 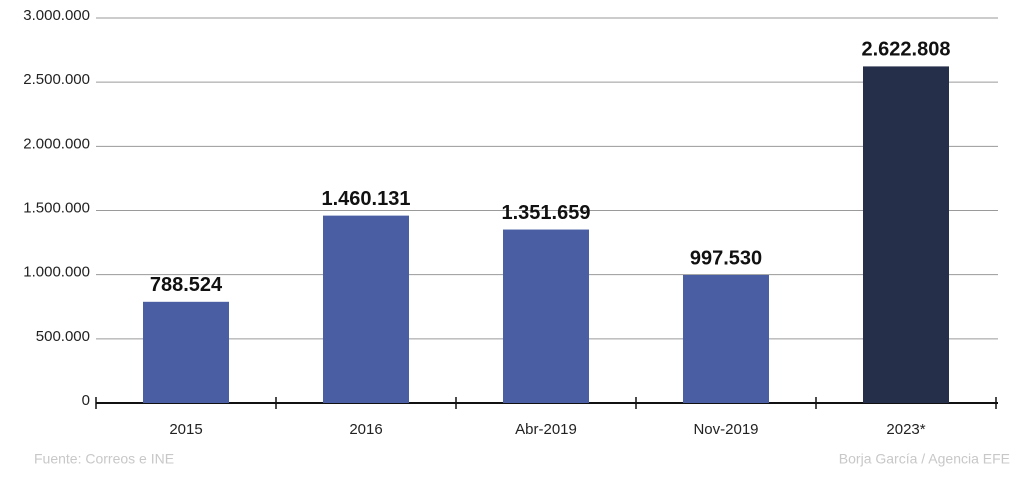 What do you see at coordinates (924, 459) in the screenshot?
I see `credit: Borja García / Agencia EFE` at bounding box center [924, 459].